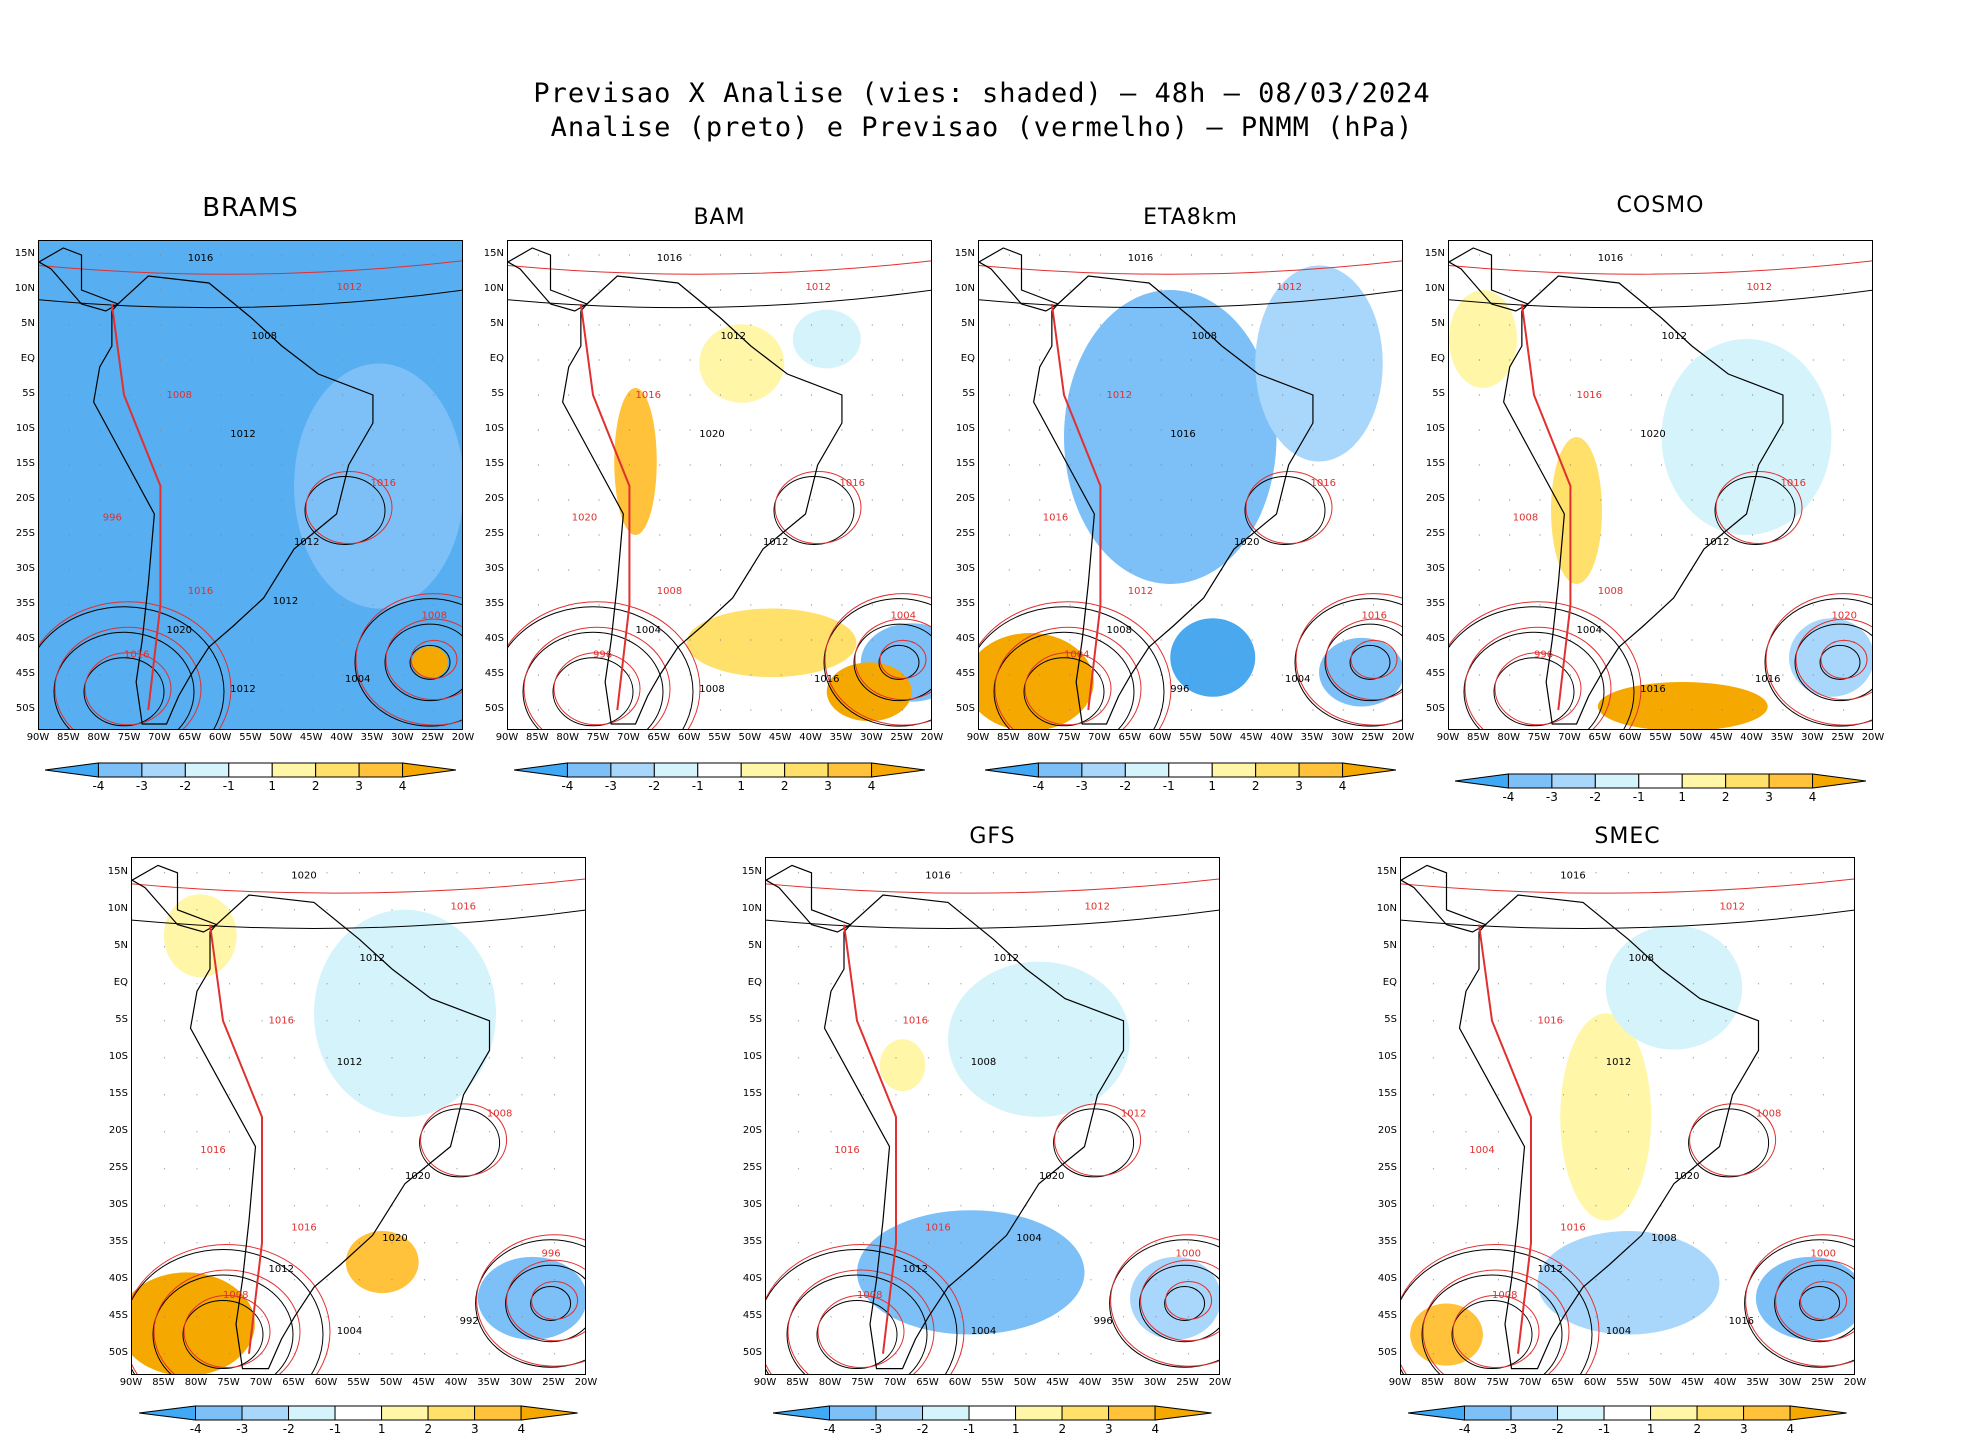 This screenshot has width=1964, height=1436. What do you see at coordinates (494, 498) in the screenshot?
I see `lat-tick-label: 20S` at bounding box center [494, 498].